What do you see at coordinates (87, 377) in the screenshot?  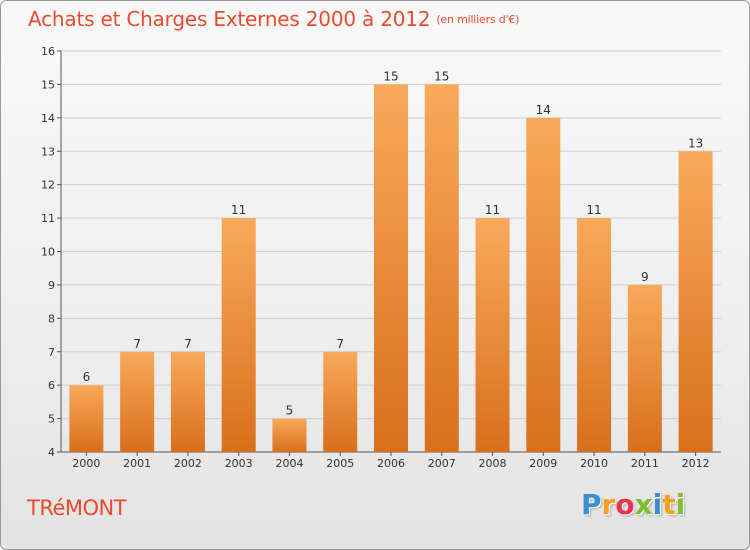 I see `data-label: 6` at bounding box center [87, 377].